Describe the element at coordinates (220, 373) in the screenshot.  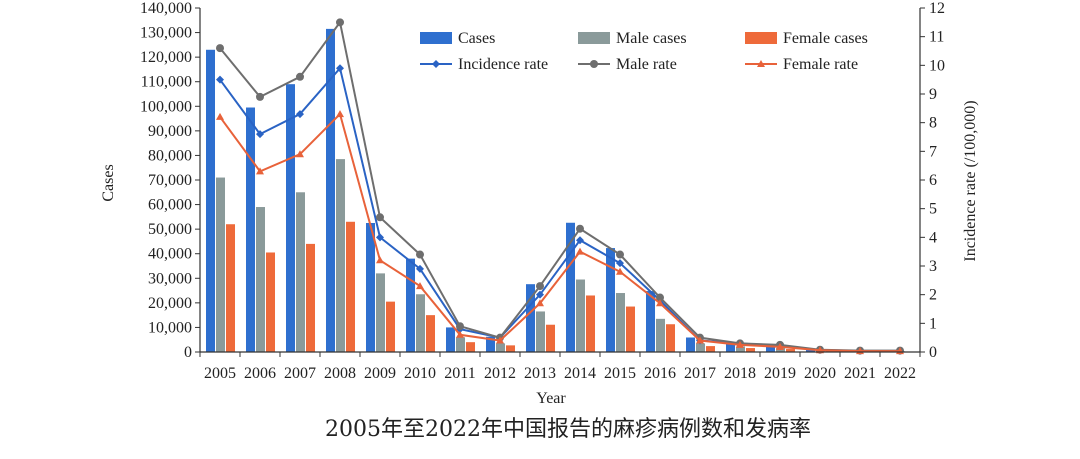
I see `x-tick-label: 2005` at that location.